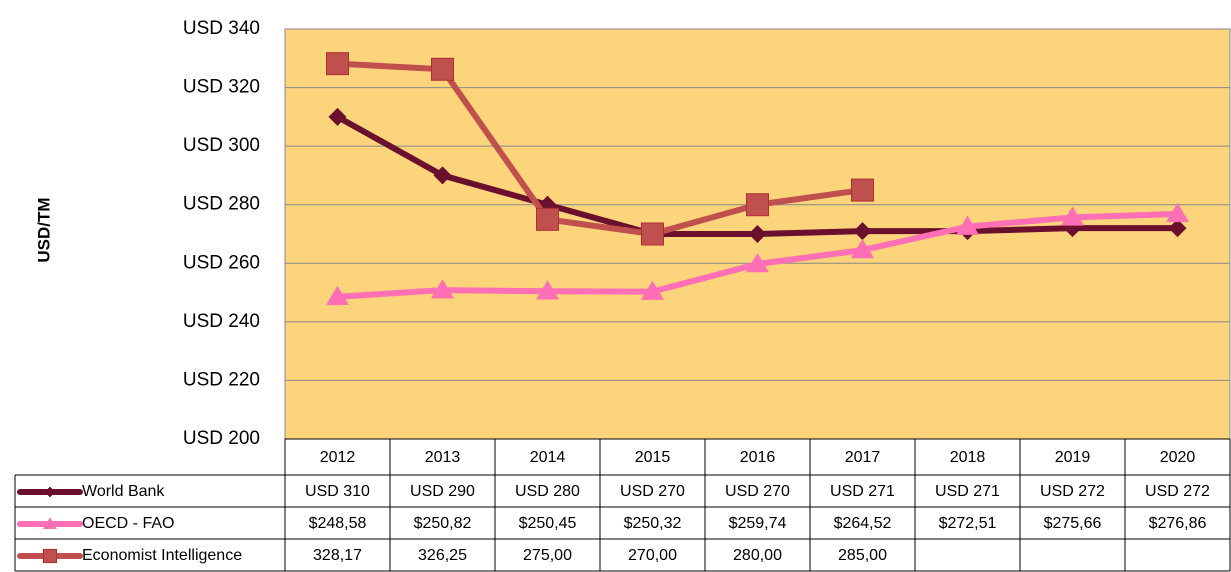  I want to click on x-tick-label: 2017, so click(863, 457).